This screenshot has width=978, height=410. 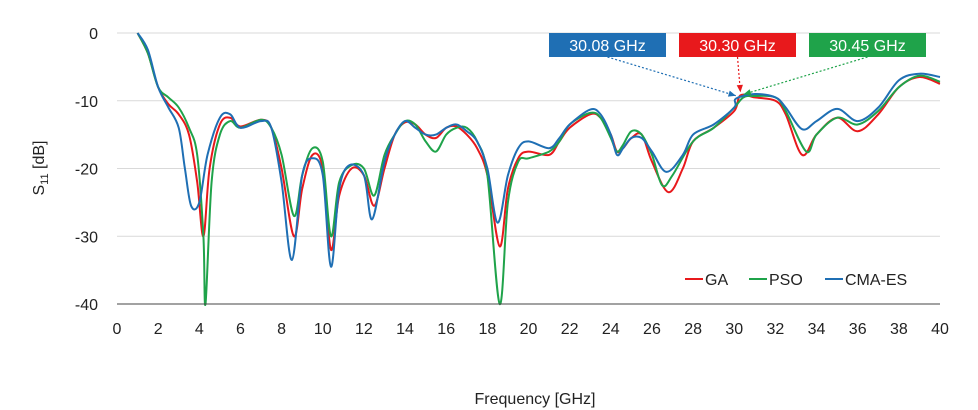 I want to click on y-axis-title-main: S, so click(x=39, y=190).